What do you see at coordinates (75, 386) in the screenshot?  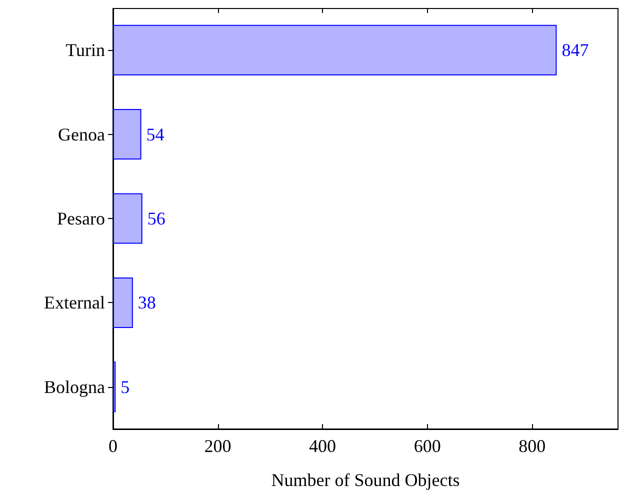 I see `y-tick-label: Bologna` at bounding box center [75, 386].